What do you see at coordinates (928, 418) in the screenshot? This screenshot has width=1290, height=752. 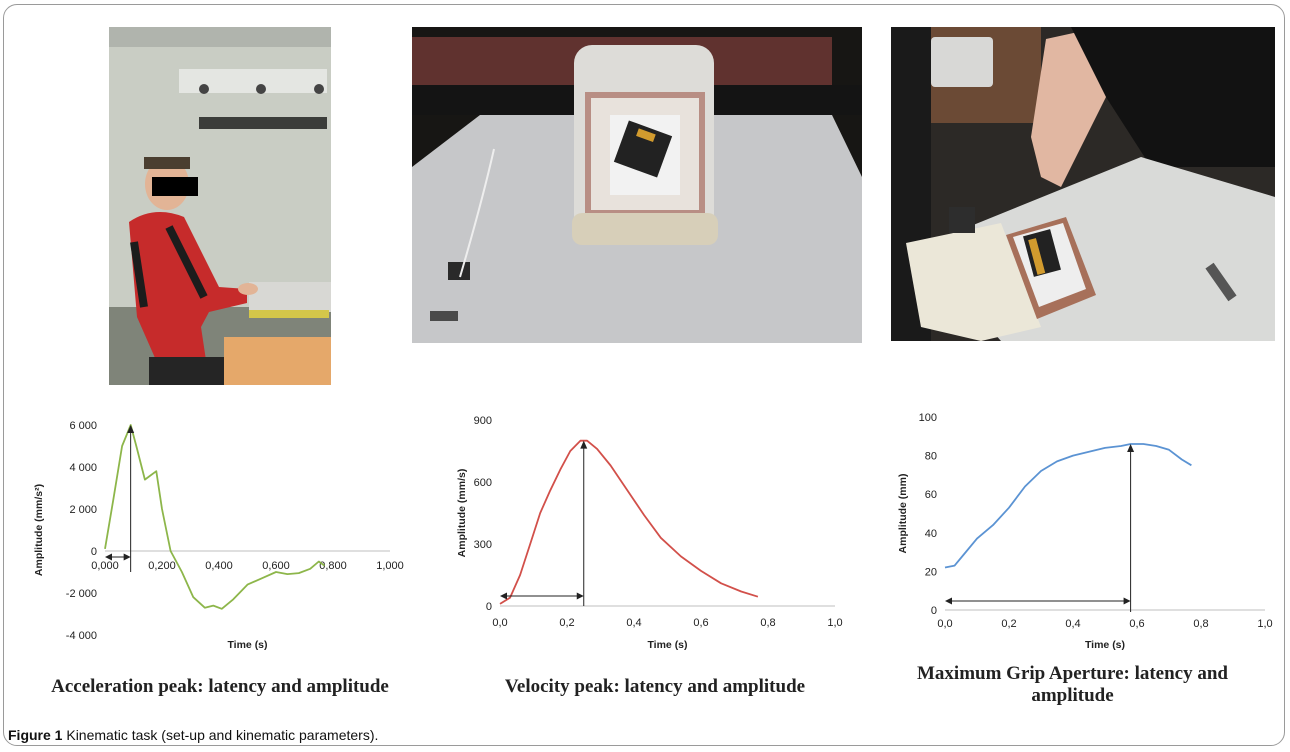 I see `y-tick-label: 100` at bounding box center [928, 418].